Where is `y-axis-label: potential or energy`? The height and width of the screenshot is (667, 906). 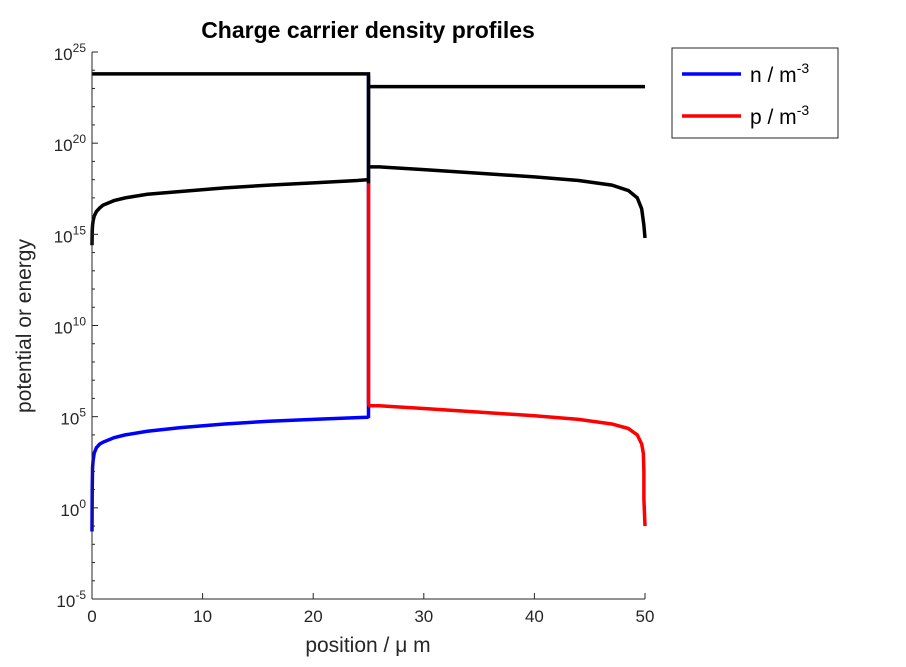
y-axis-label: potential or energy is located at coordinates (24, 326).